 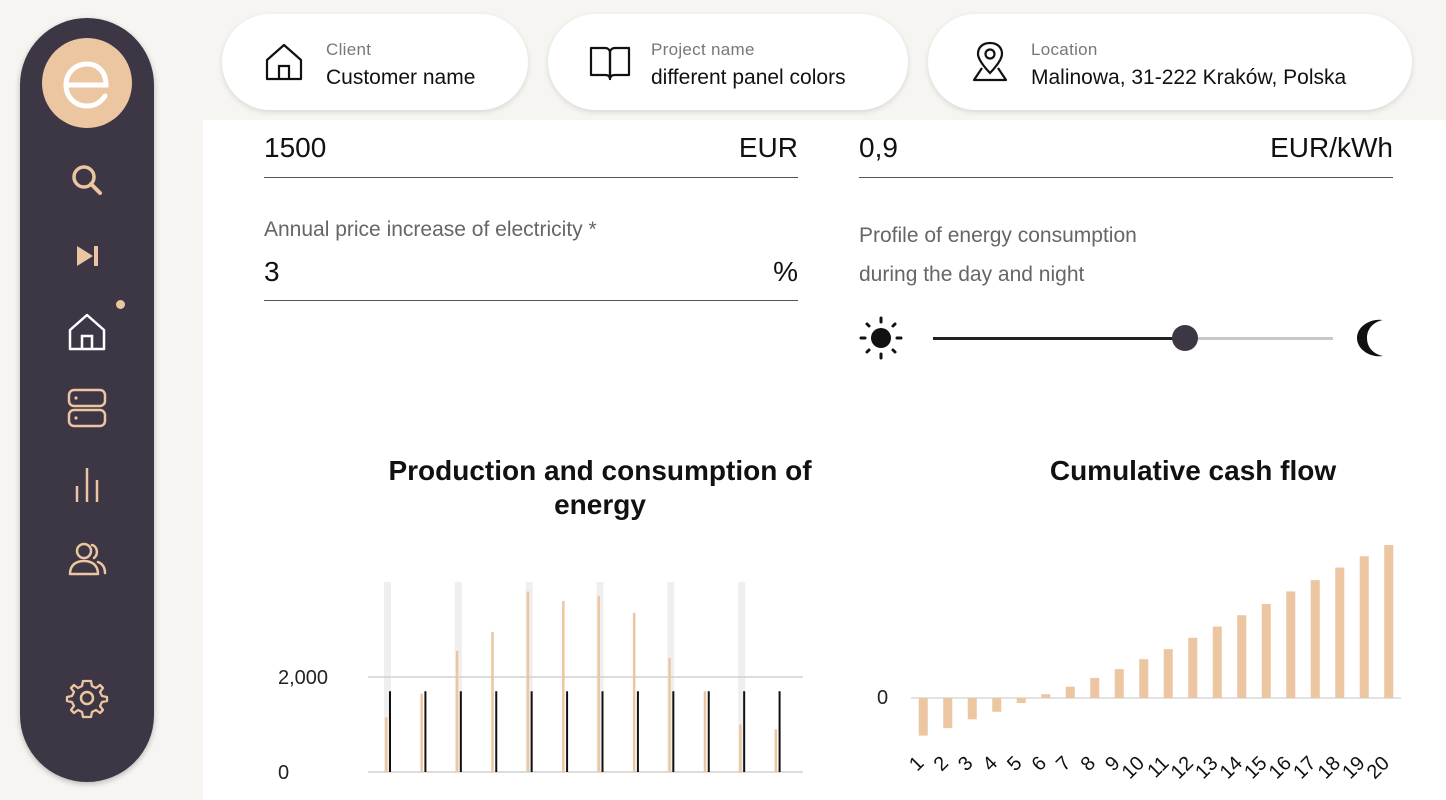 What do you see at coordinates (990, 62) in the screenshot?
I see `map-pin-icon` at bounding box center [990, 62].